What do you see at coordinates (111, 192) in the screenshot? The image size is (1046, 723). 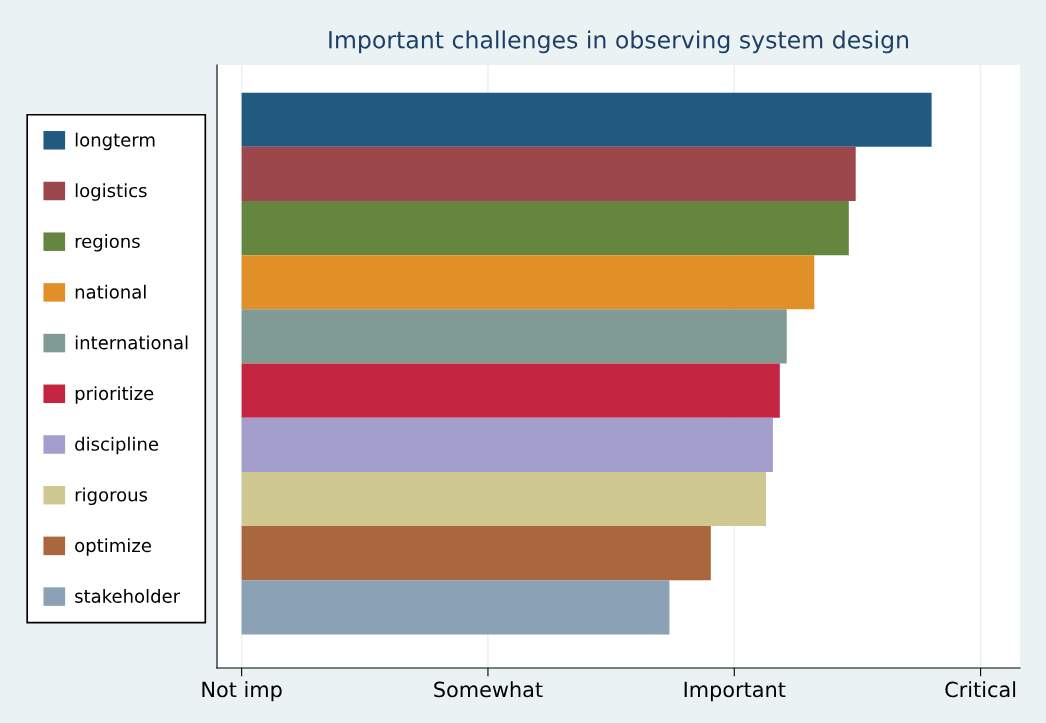 I see `legend-label: logistics` at bounding box center [111, 192].